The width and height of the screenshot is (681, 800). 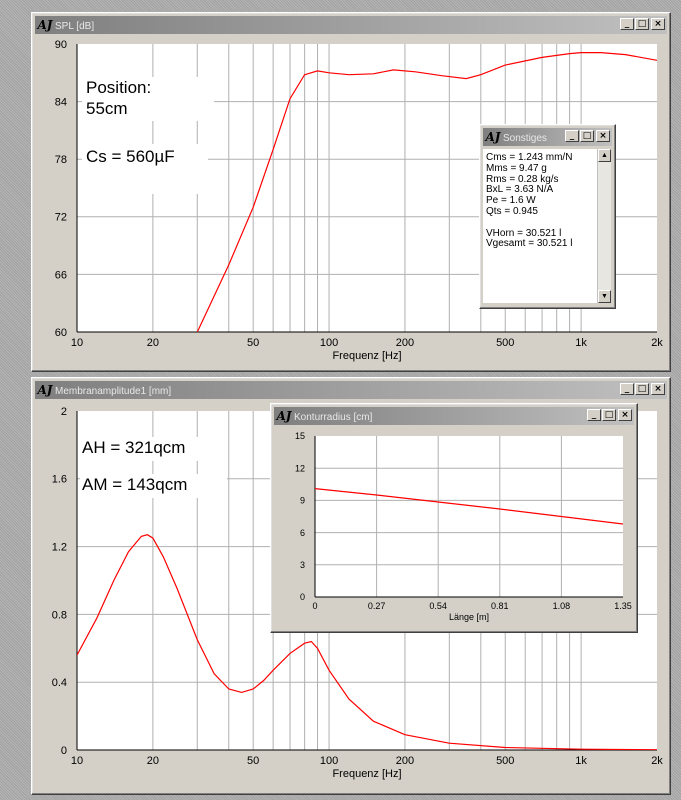 I want to click on spl-maximize-button: □, so click(x=642, y=24).